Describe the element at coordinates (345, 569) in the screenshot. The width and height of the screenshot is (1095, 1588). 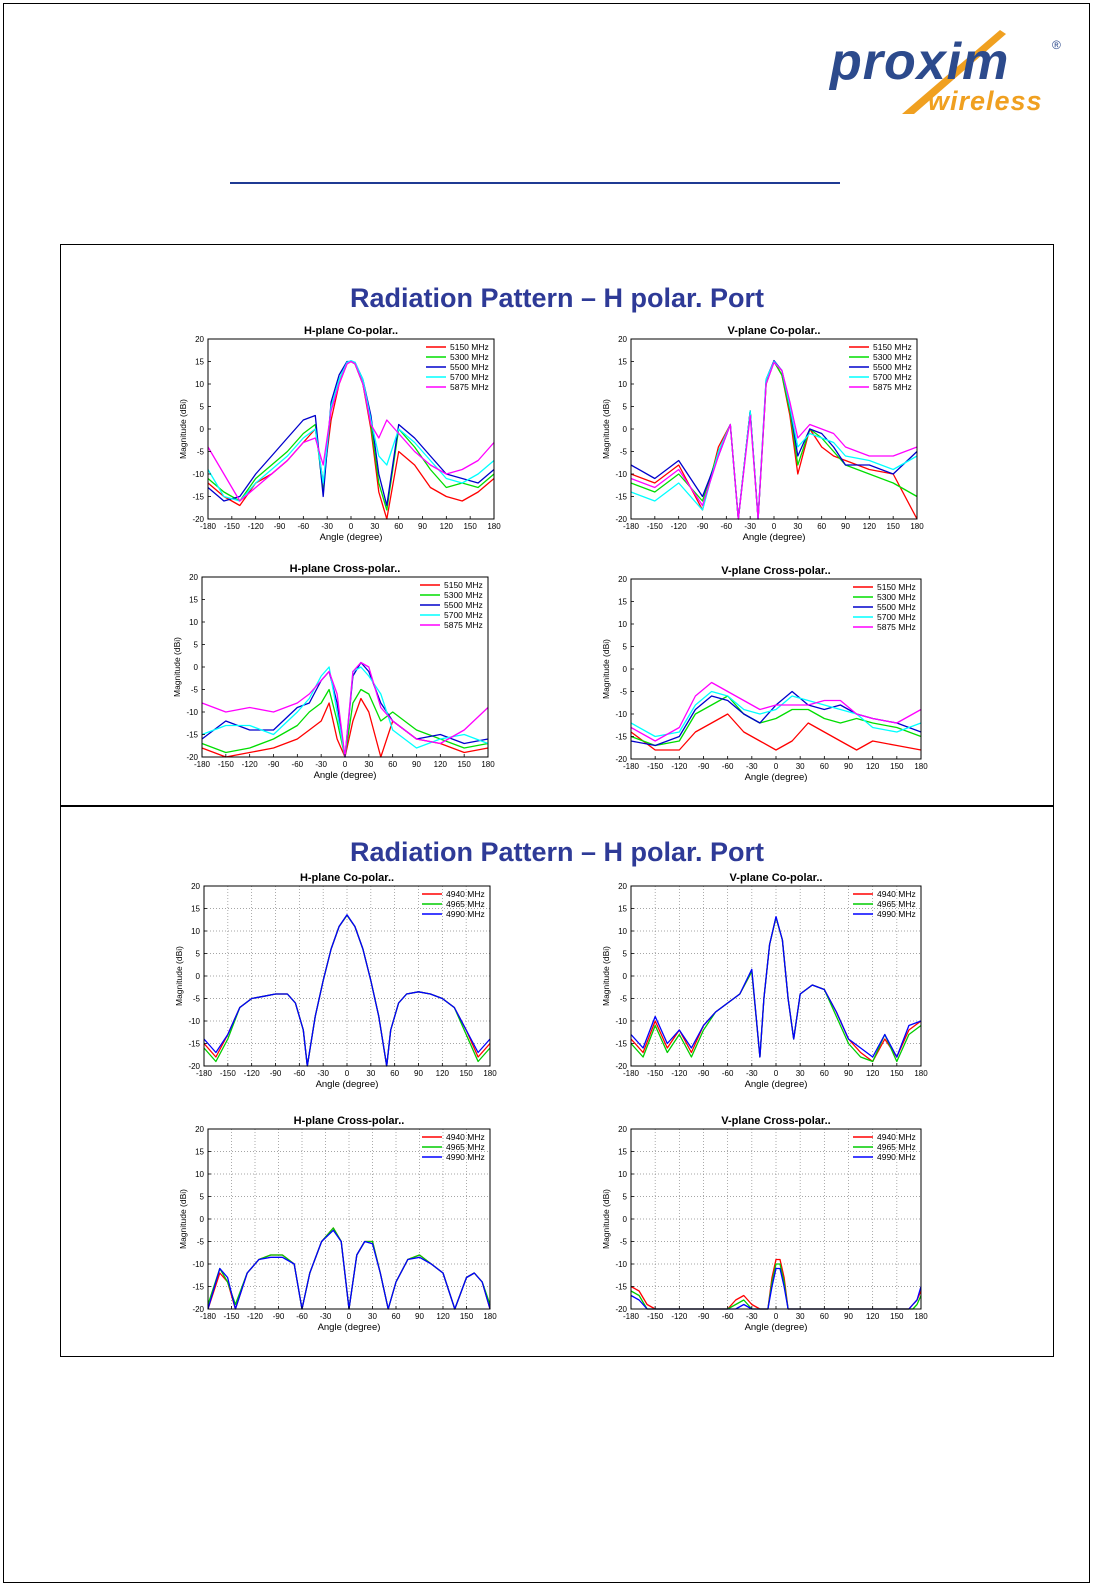
I see `chart-title: H-plane Cross-polar..` at that location.